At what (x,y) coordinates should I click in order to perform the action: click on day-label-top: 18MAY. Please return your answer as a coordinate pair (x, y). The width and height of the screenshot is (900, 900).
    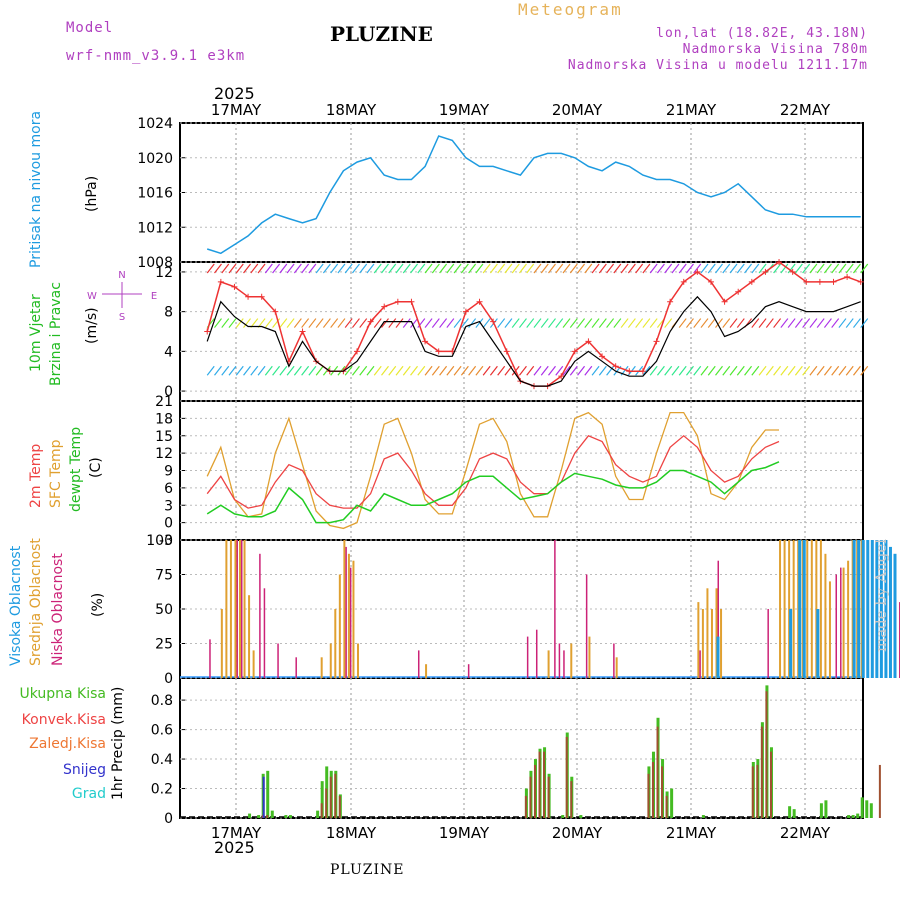
    Looking at the image, I should click on (351, 110).